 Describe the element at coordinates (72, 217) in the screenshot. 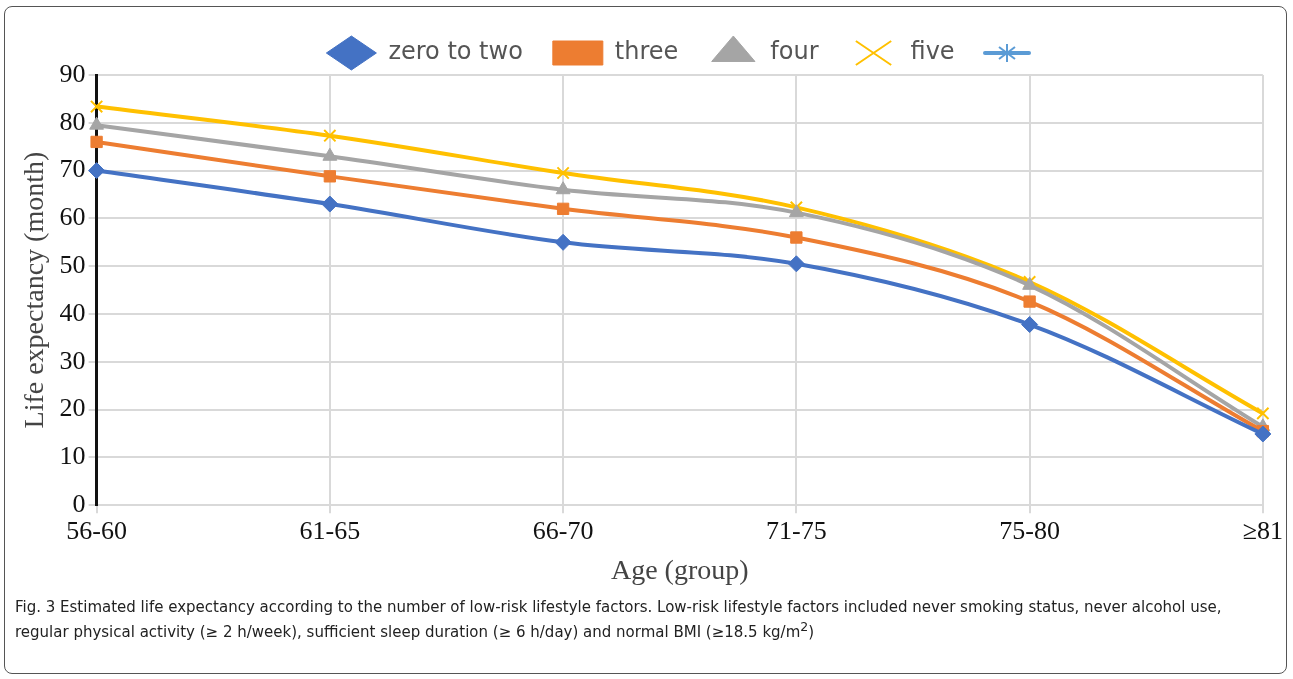

I see `y-tick-label: 60` at that location.